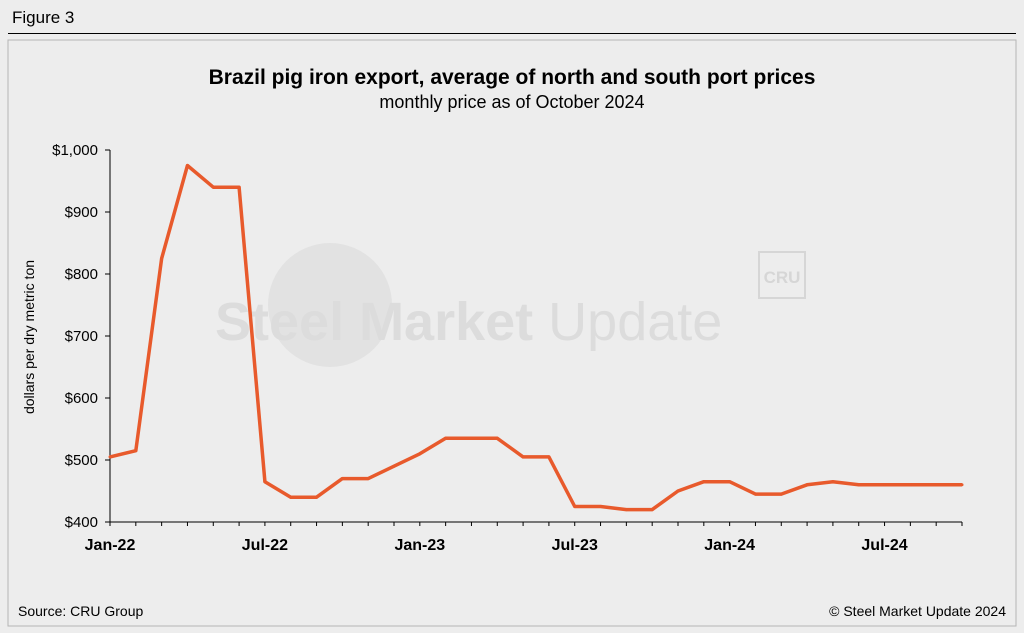  What do you see at coordinates (511, 102) in the screenshot?
I see `chart-subtitle: monthly price as of October 2024` at bounding box center [511, 102].